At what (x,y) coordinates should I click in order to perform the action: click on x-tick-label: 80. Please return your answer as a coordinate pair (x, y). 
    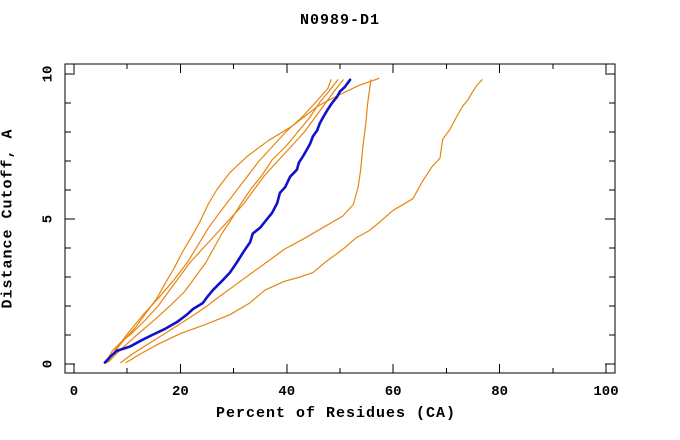
    Looking at the image, I should click on (499, 392).